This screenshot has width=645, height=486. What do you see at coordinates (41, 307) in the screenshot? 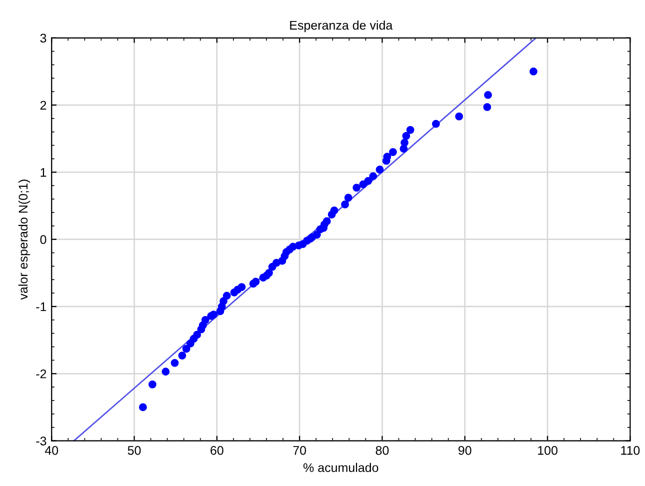
I see `y-tick-label: -1` at bounding box center [41, 307].